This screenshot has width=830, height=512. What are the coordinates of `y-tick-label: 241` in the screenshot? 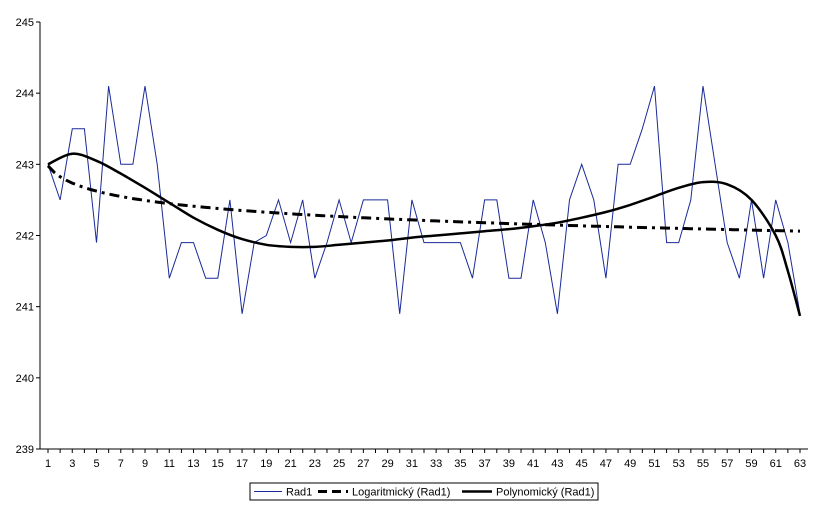 It's located at (25, 308).